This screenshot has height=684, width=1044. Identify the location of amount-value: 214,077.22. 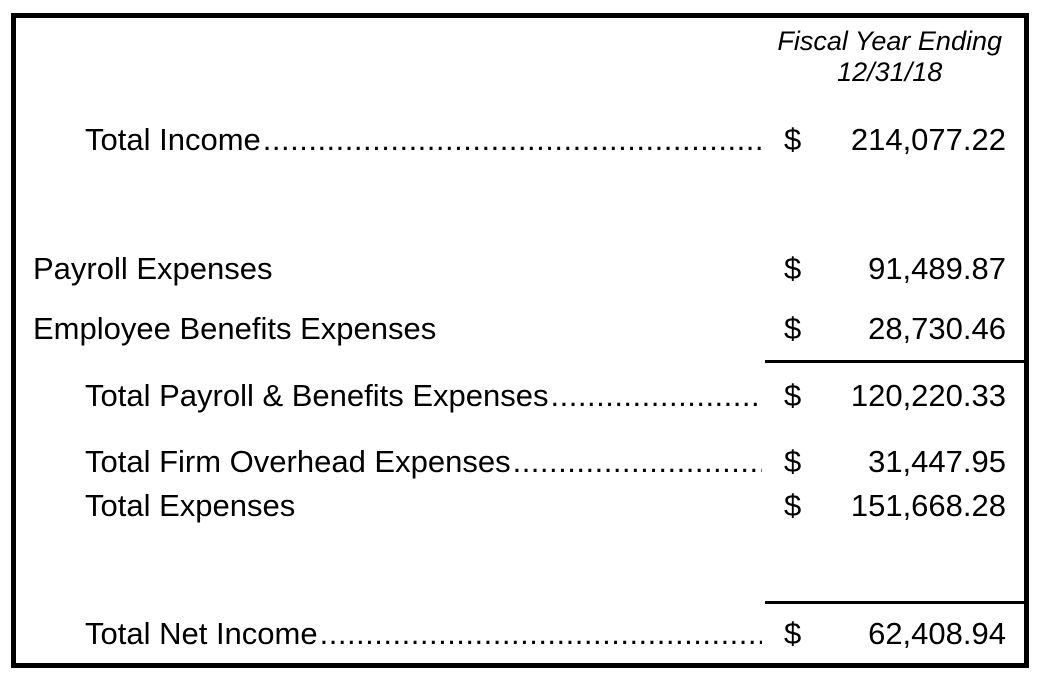
(928, 139).